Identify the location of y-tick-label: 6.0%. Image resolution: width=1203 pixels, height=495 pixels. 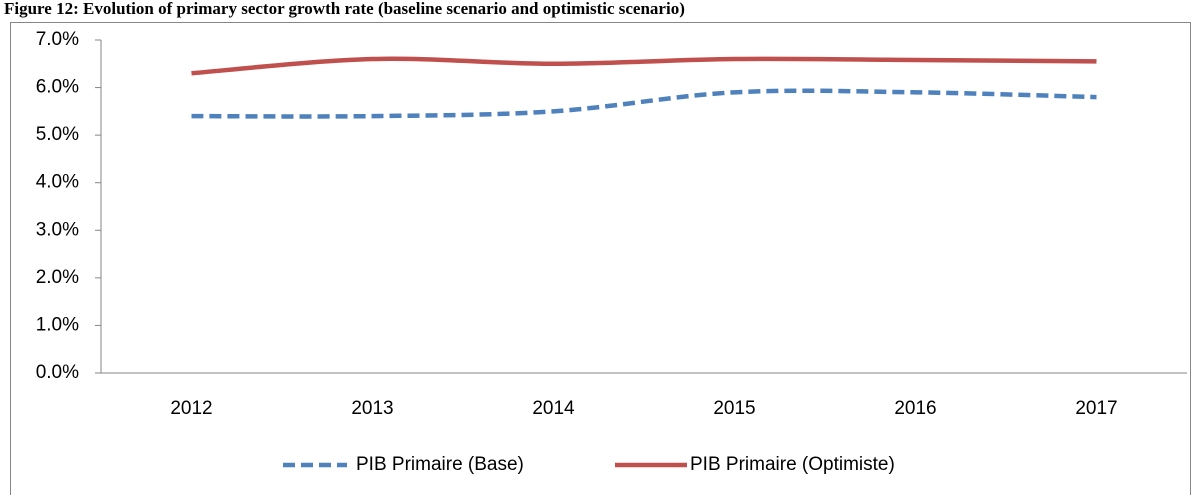
(57, 87).